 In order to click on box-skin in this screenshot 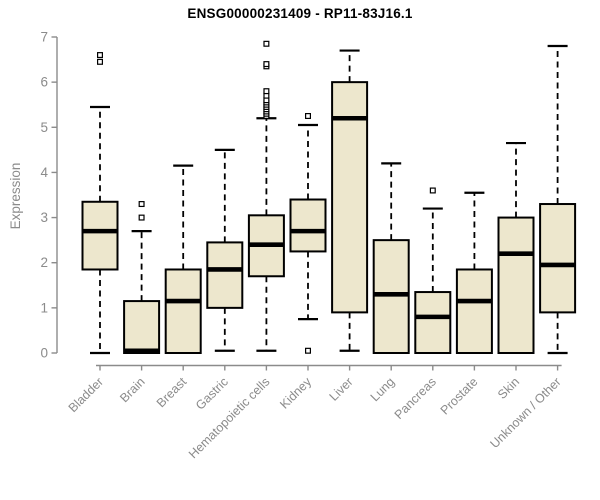, I will do `click(516, 247)`.